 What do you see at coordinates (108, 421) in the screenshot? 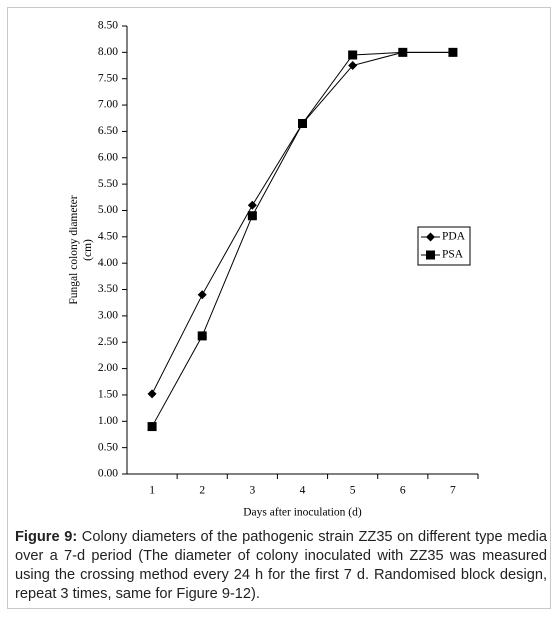
I see `y-tick-label: 1.00` at bounding box center [108, 421].